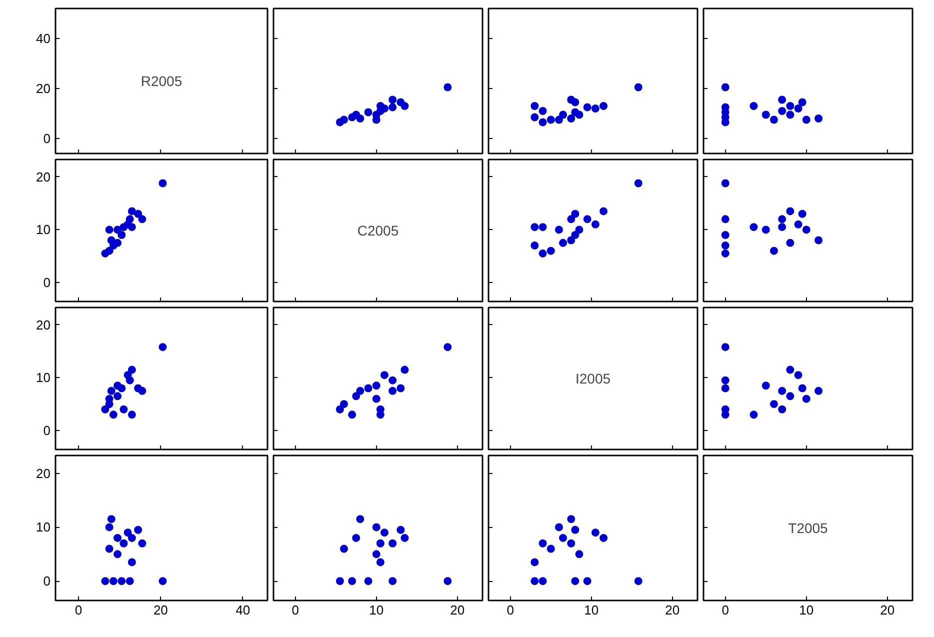 The image size is (934, 637). I want to click on annotation: T2005, so click(808, 528).